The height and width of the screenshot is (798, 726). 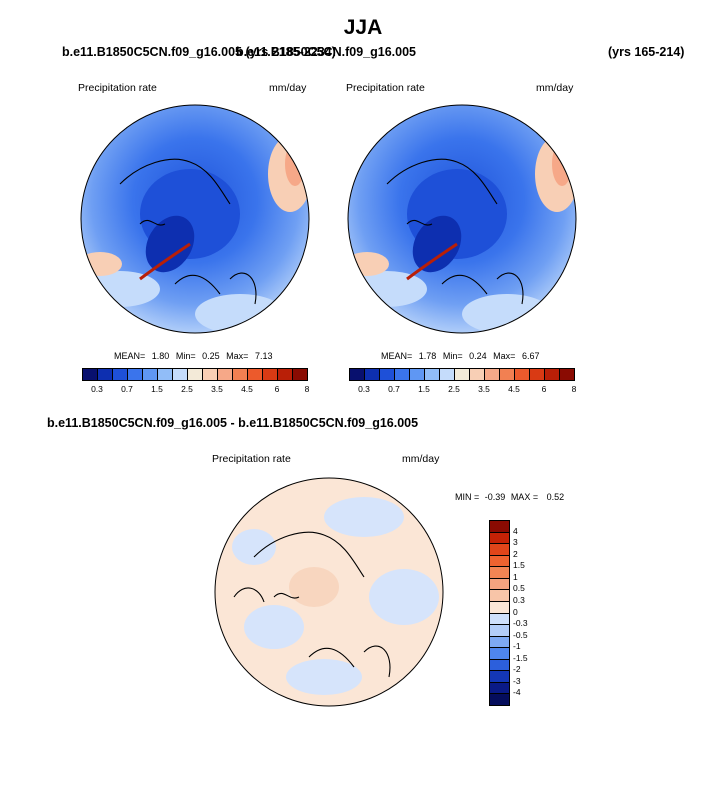 I want to click on panel3-colorbar-tick-label: 4, so click(x=515, y=530).